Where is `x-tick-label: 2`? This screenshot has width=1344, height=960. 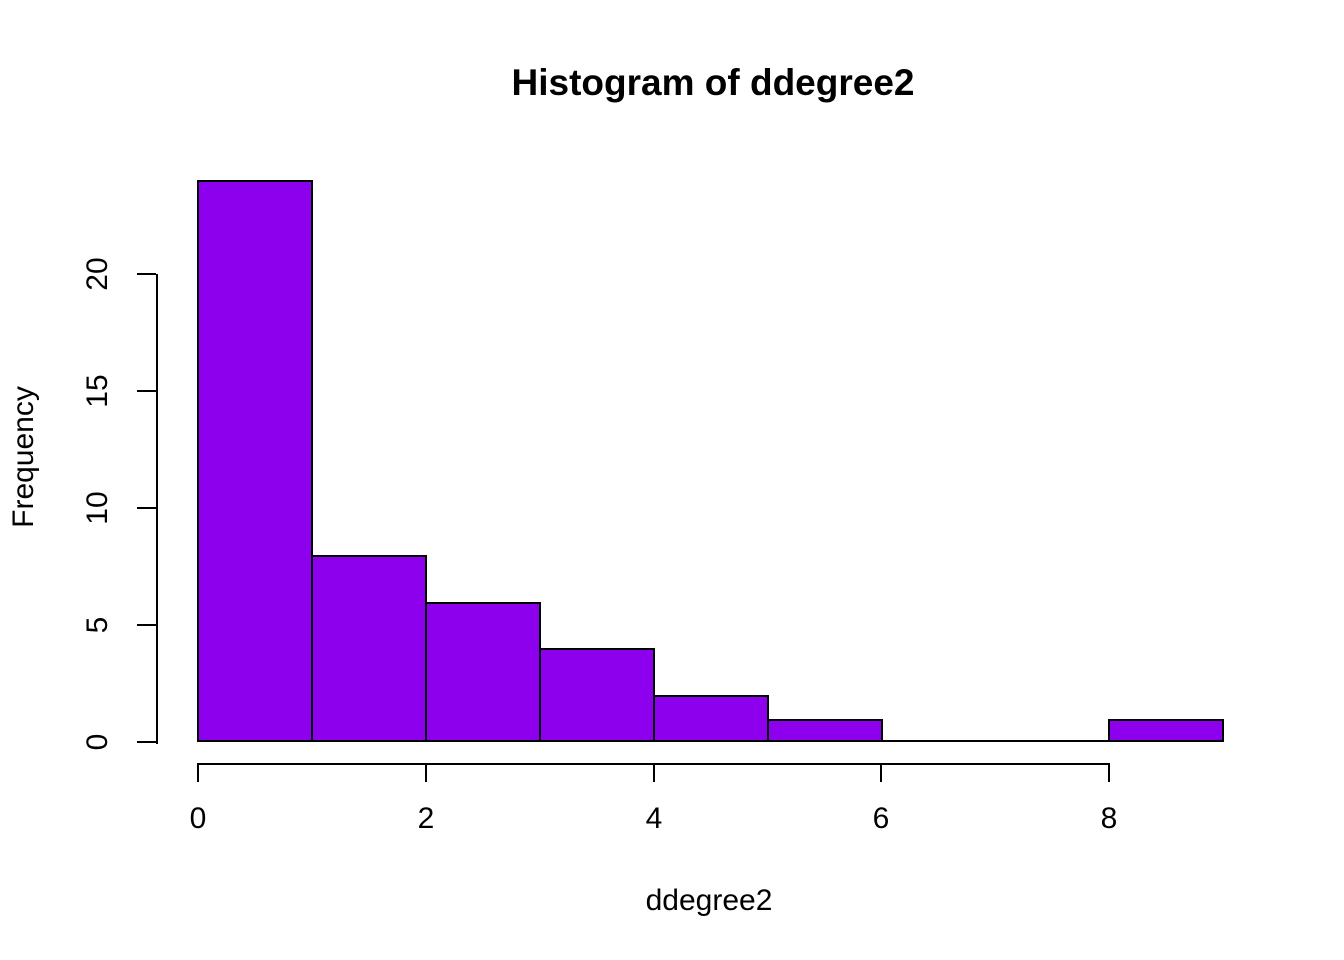 x-tick-label: 2 is located at coordinates (426, 818).